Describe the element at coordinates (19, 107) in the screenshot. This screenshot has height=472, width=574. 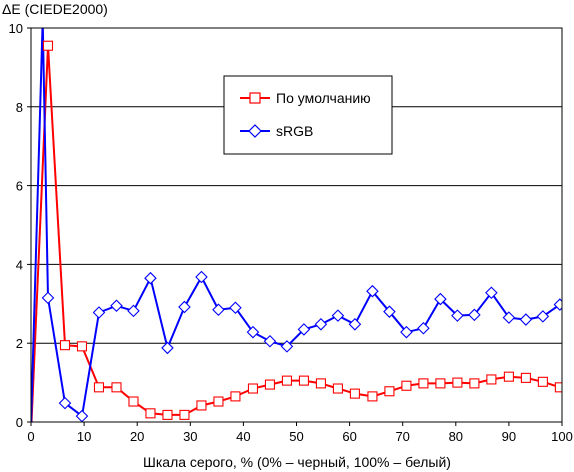
I see `y-tick-label: 8` at that location.